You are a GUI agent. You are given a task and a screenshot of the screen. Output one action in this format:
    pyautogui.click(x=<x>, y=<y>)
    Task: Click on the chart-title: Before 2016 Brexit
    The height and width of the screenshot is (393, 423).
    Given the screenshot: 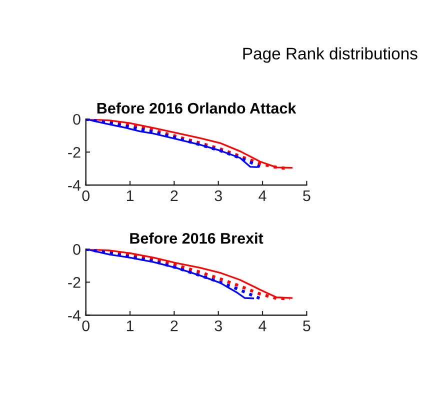 What is the action you would take?
    pyautogui.click(x=197, y=238)
    